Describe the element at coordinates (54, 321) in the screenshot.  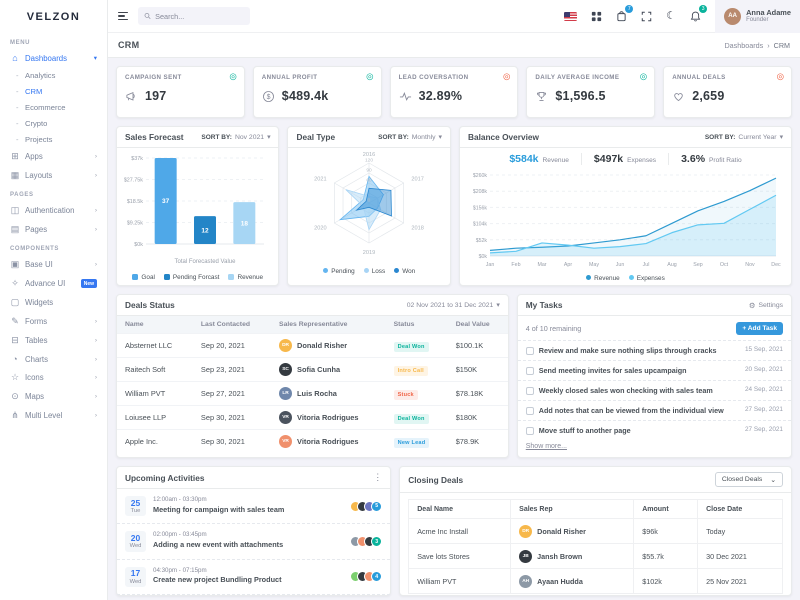
I see `sidebar-item-forms: ✎ Forms ›` at that location.